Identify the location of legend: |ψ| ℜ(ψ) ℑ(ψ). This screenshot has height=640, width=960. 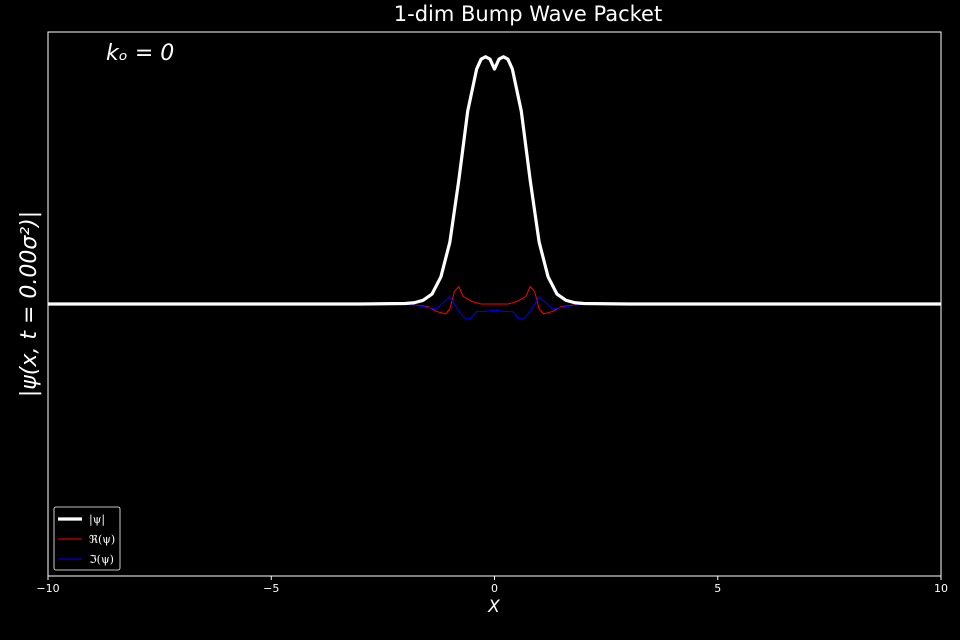
(87, 538).